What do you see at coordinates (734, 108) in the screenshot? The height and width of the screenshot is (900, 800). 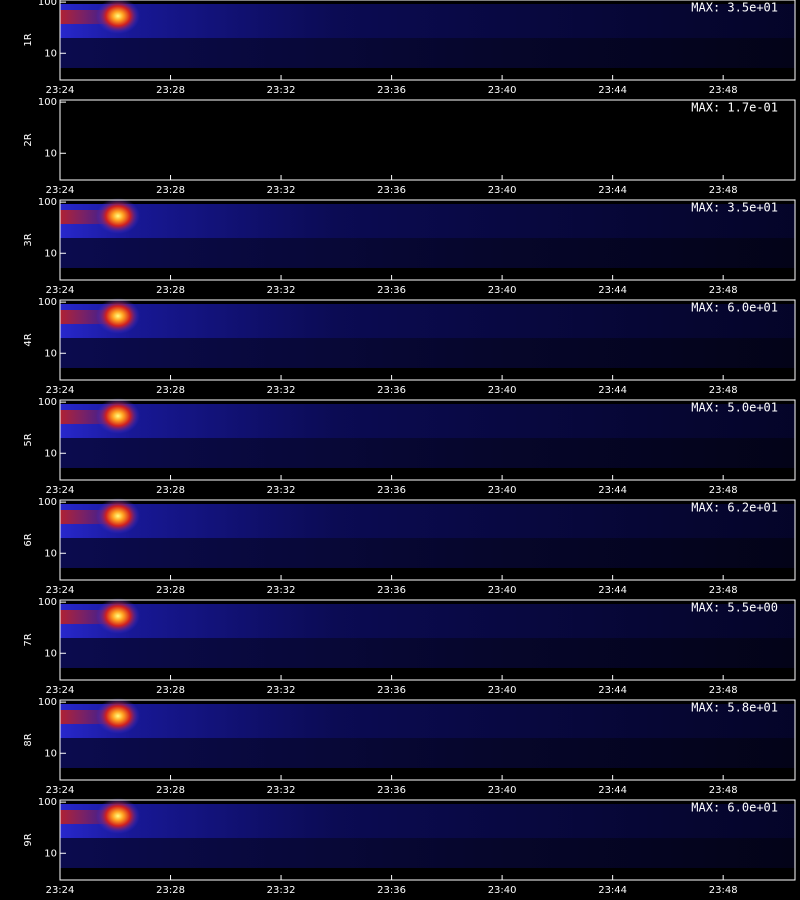 I see `max-annotation: MAX: 1.7e-01` at bounding box center [734, 108].